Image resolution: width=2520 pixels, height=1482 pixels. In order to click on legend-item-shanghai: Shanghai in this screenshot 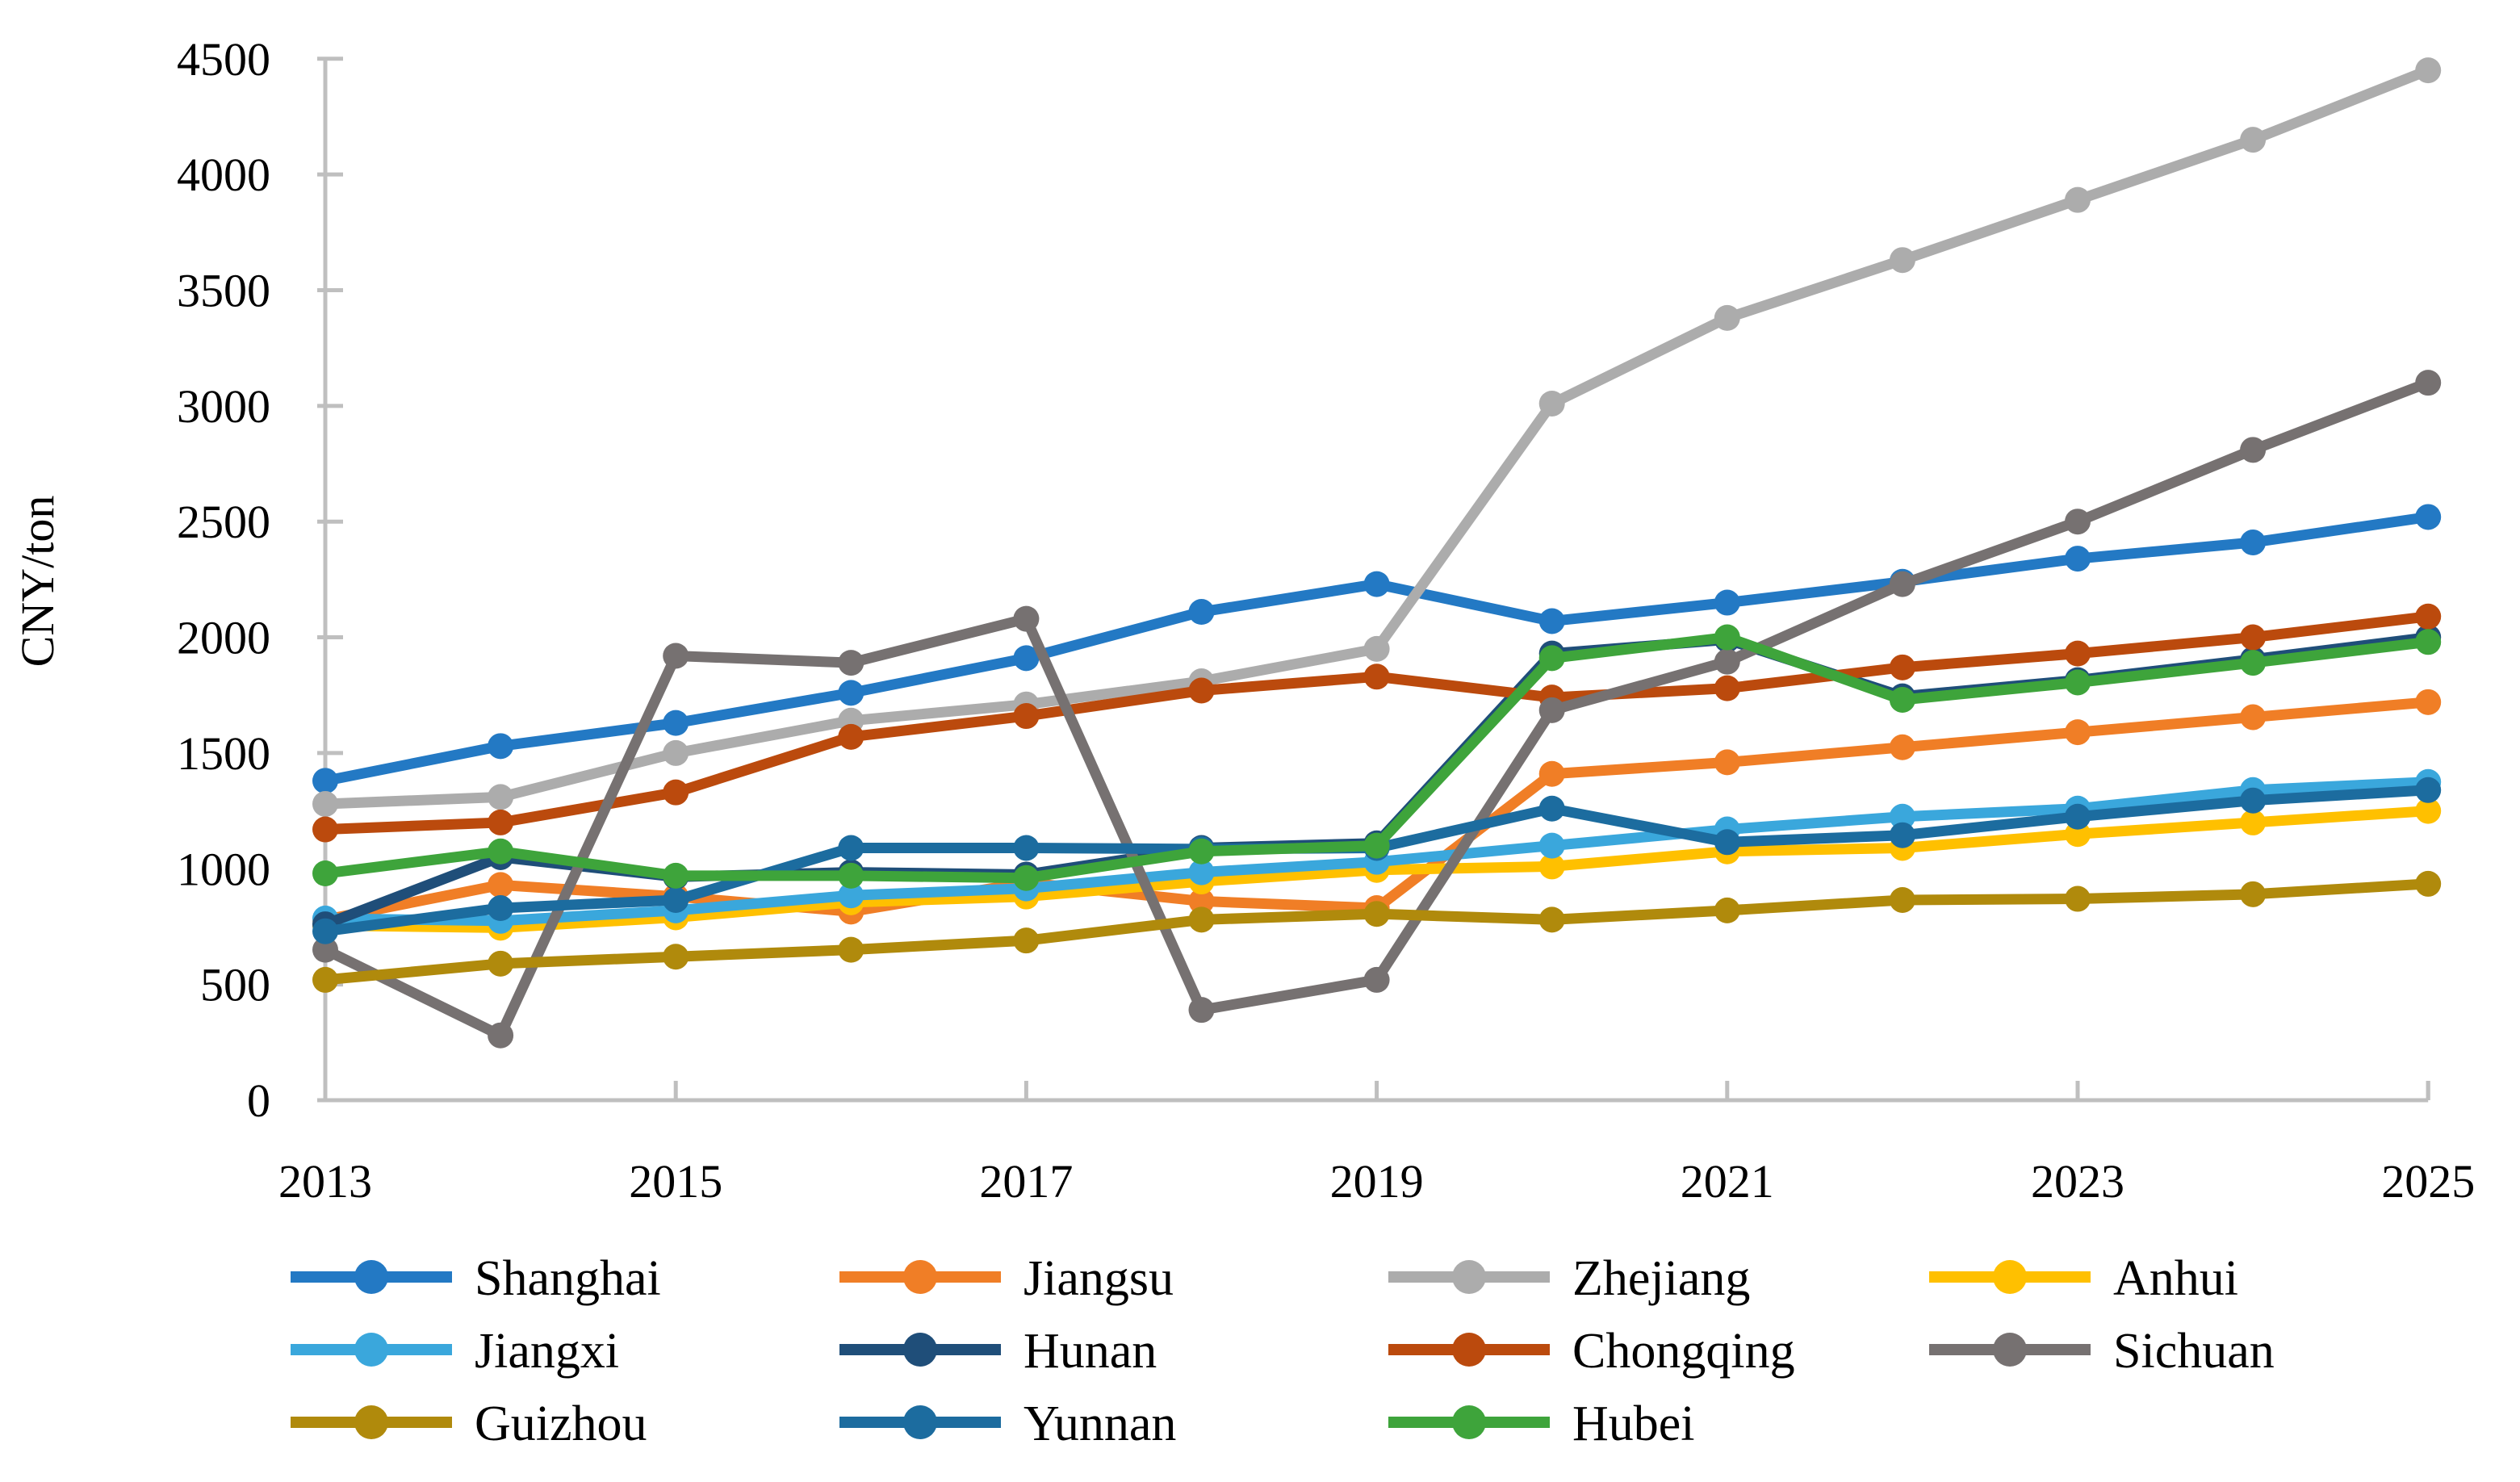, I will do `click(476, 1278)`.